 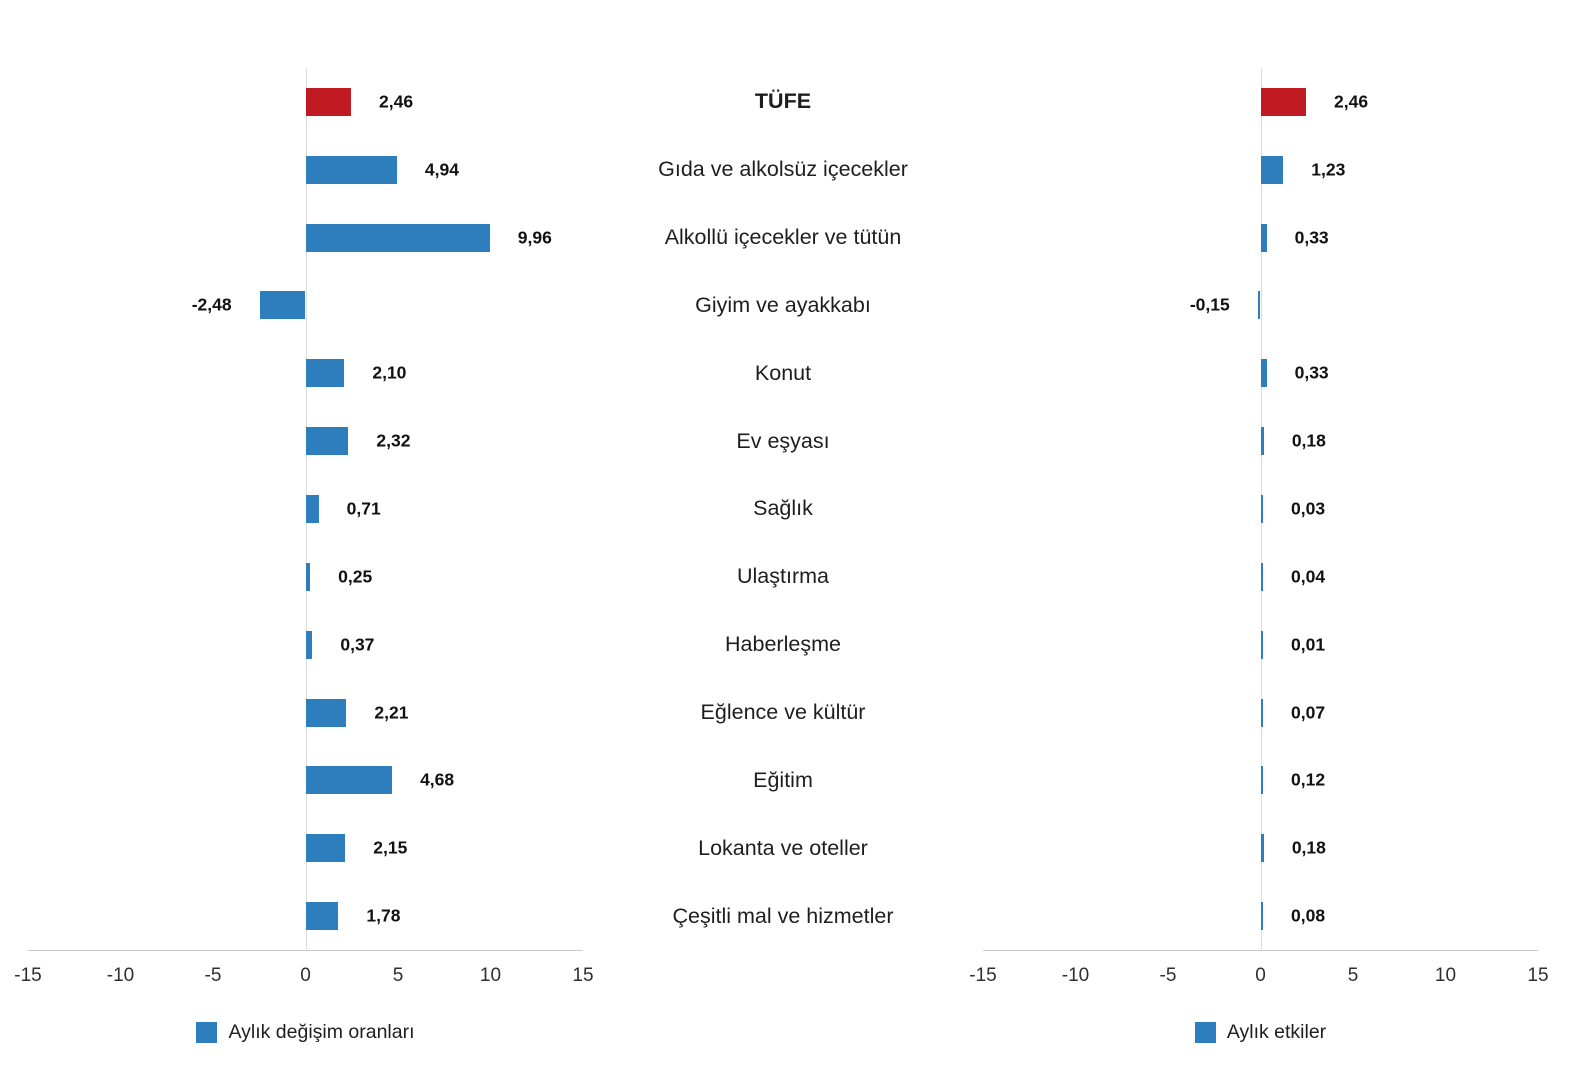 I want to click on category-label: Giyim ve ayakkabı, so click(x=783, y=304).